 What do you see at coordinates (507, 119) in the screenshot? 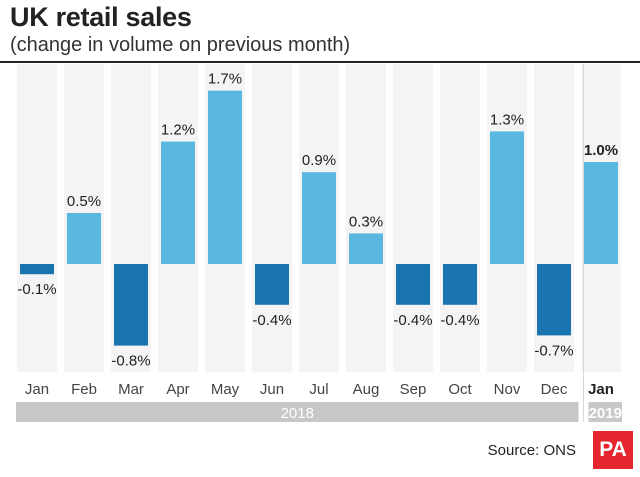
I see `data-label: 1.3%` at bounding box center [507, 119].